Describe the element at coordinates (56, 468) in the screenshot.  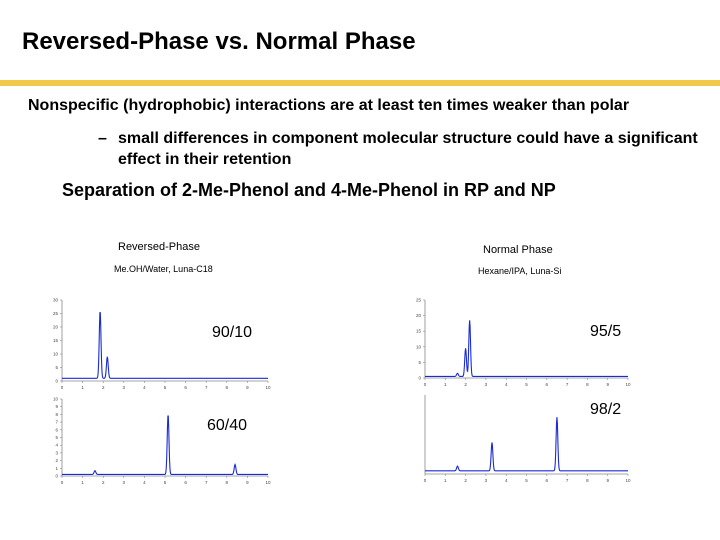
I see `y-tick-label: 1` at that location.